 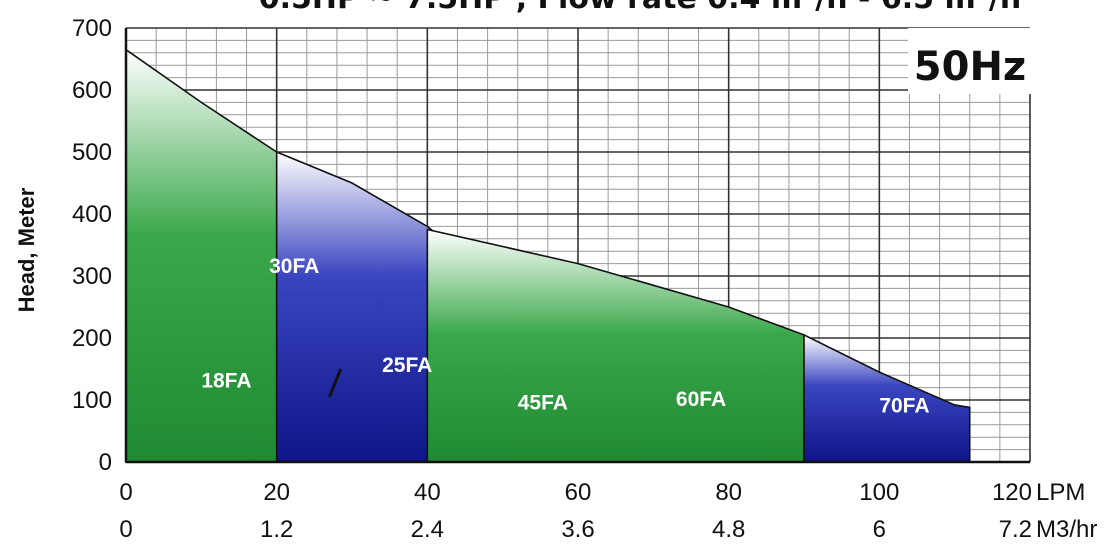 I want to click on frequency-badge-box, so click(x=970, y=61).